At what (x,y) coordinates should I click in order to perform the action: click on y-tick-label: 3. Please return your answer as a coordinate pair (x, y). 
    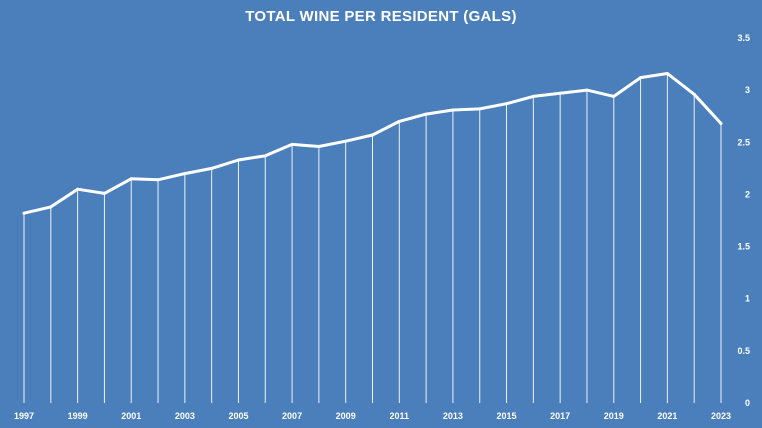
    Looking at the image, I should click on (747, 90).